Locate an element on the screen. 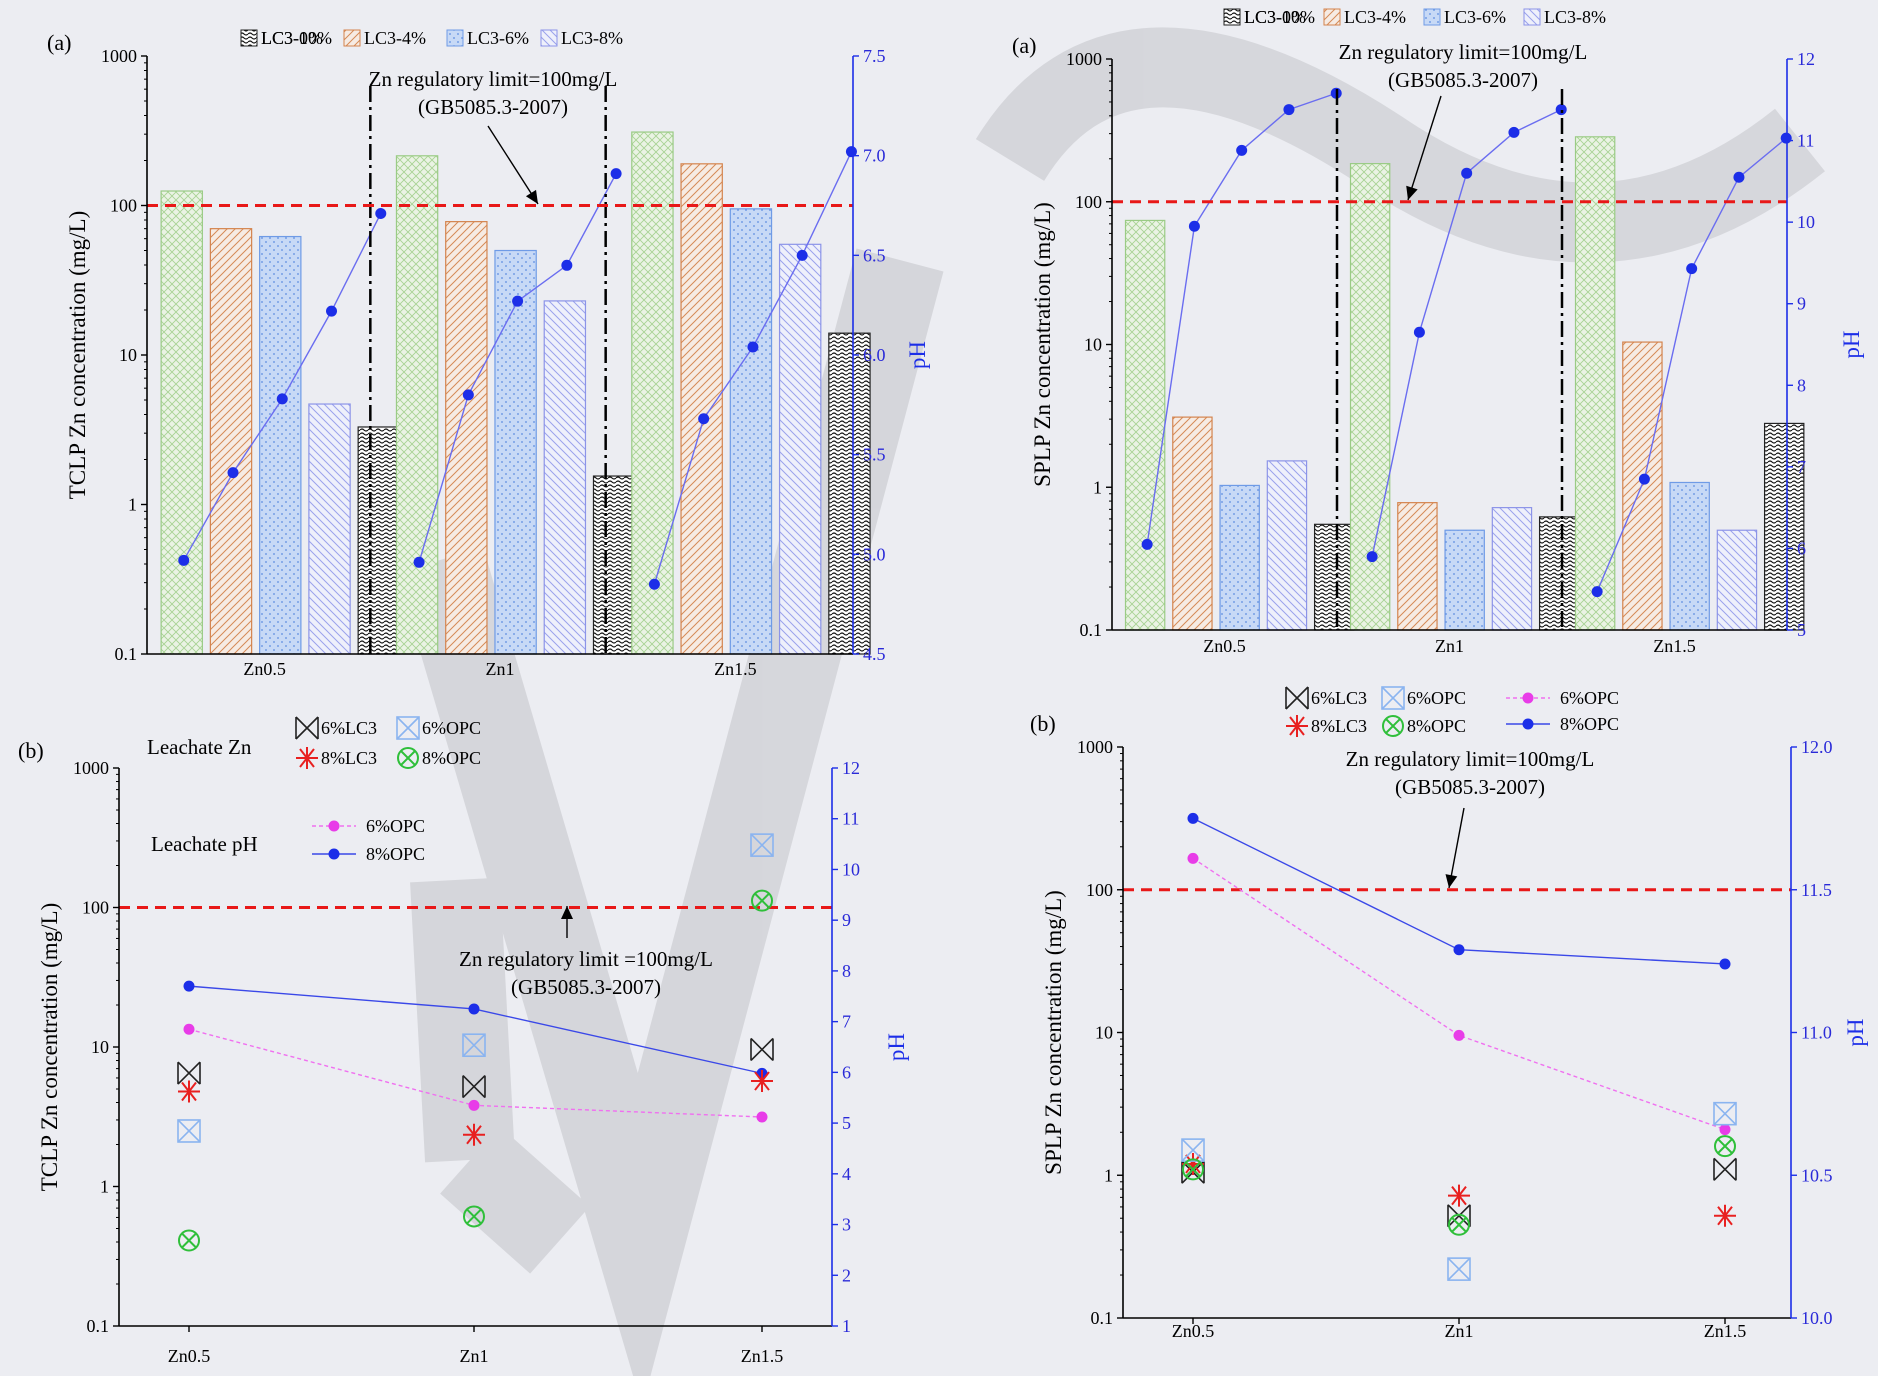  tclp-scatter-legend-0: 6%LC3 is located at coordinates (349, 728).